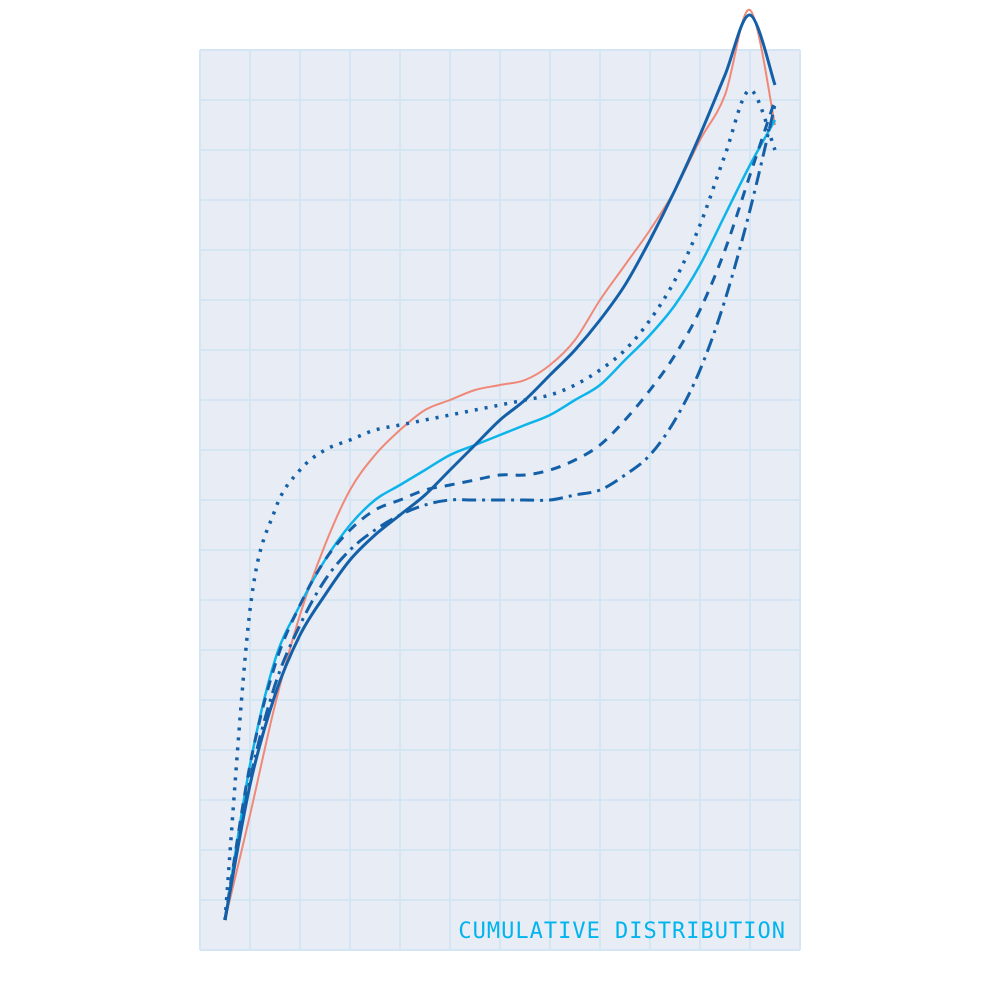 The height and width of the screenshot is (1000, 1000). I want to click on chart-annotation: CUMULATIVE DISTRIBUTION, so click(622, 931).